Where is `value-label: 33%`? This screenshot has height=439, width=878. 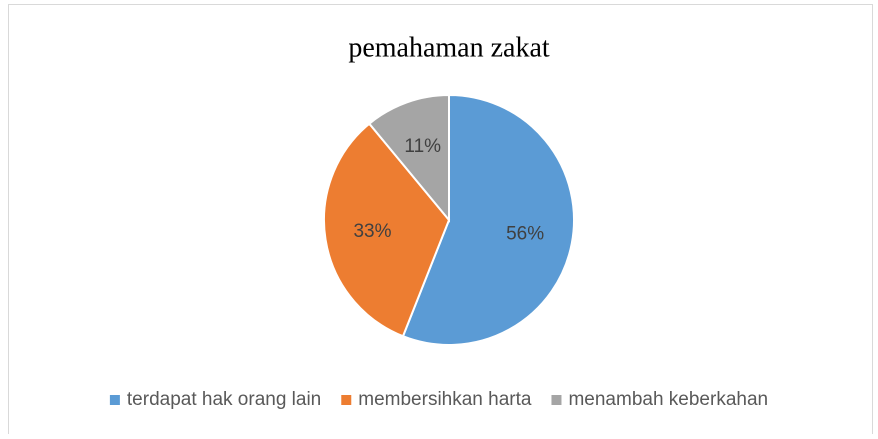 value-label: 33% is located at coordinates (372, 231).